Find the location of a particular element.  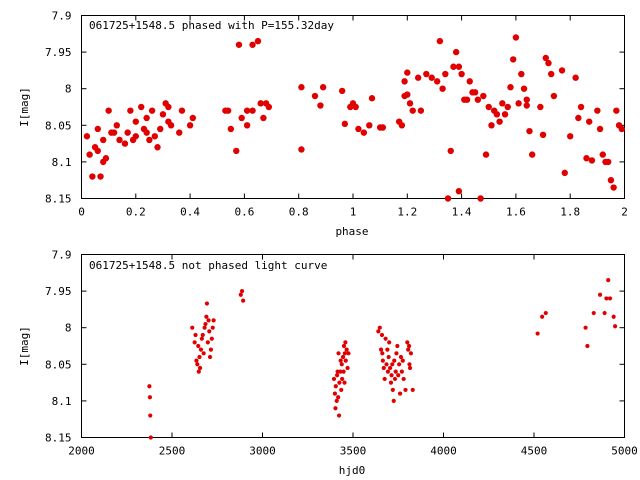

y-tick-label: 8.15 is located at coordinates (58, 438).